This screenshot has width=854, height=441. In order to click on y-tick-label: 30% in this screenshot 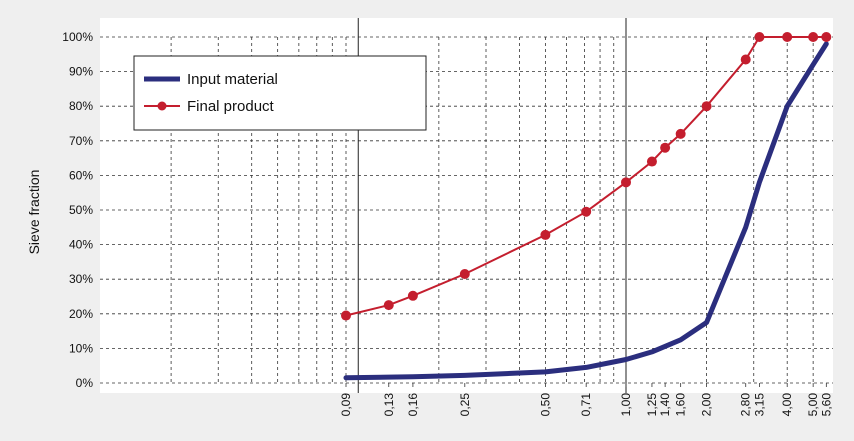, I will do `click(81, 279)`.